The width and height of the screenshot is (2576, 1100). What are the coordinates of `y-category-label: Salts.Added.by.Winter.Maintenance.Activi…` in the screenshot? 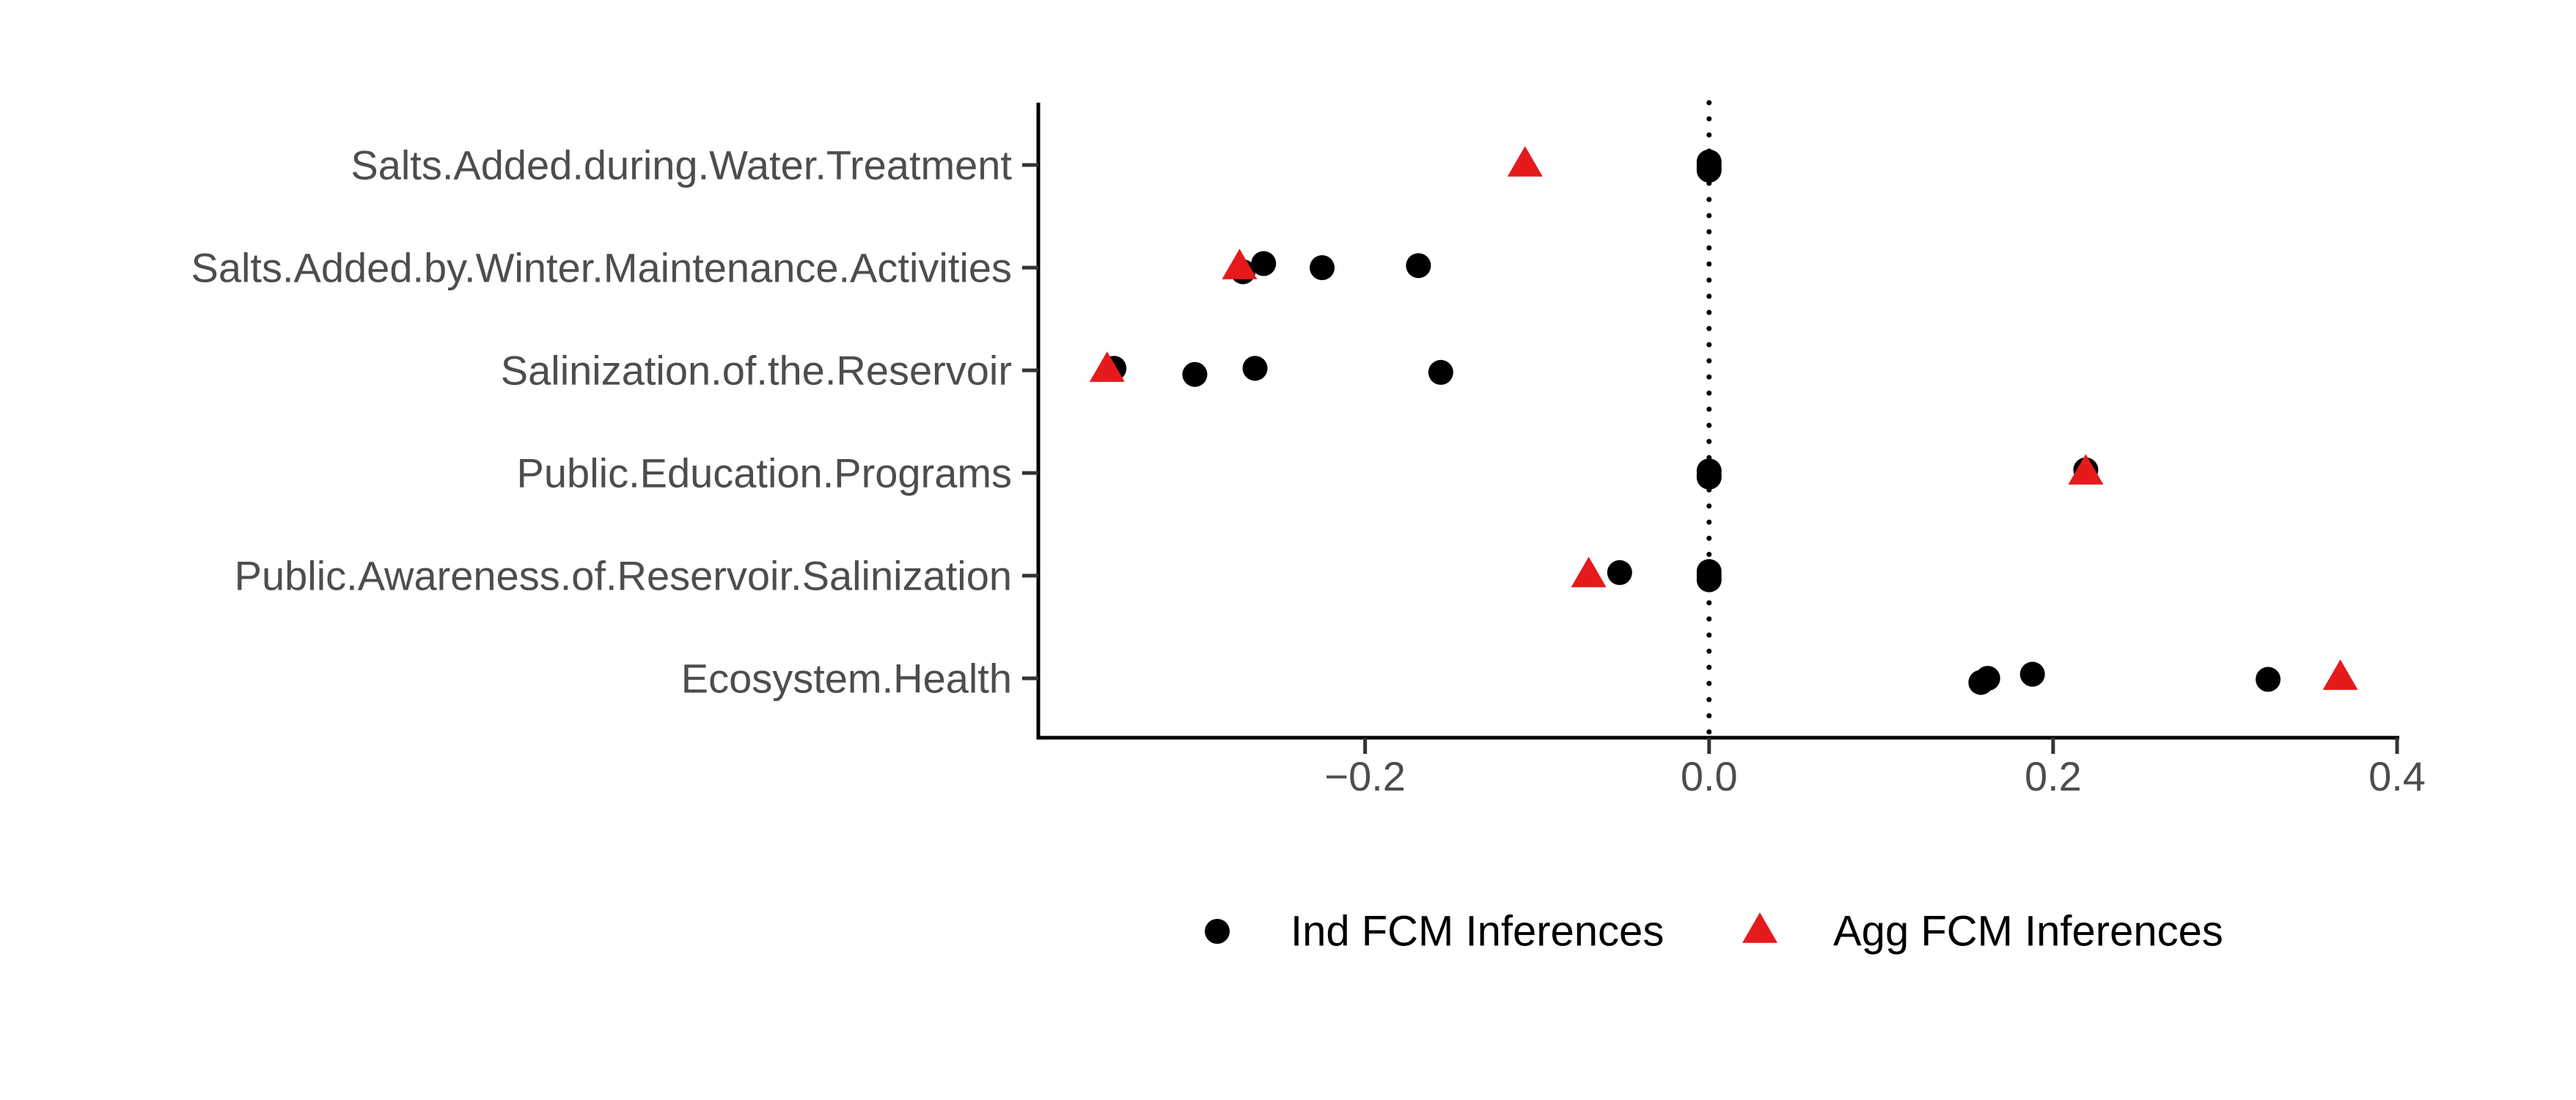 It's located at (601, 268).